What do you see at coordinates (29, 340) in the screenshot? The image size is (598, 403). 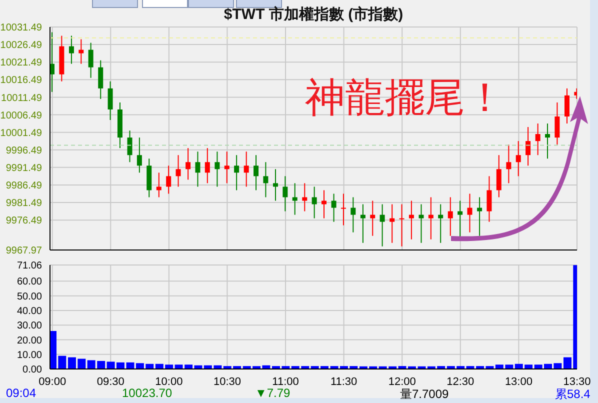 I see `y-tick-label: 20.00` at bounding box center [29, 340].